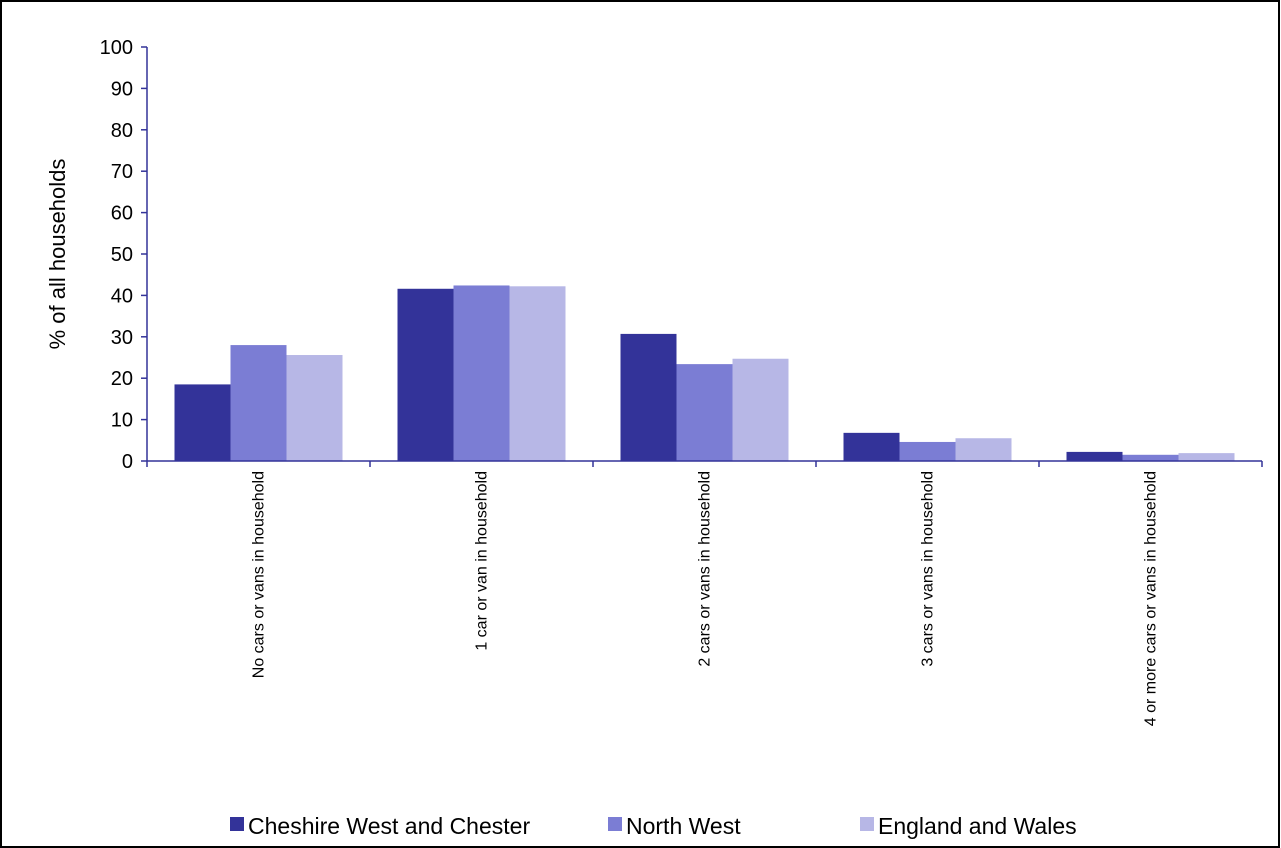  I want to click on y-tick-label: 90, so click(122, 89).